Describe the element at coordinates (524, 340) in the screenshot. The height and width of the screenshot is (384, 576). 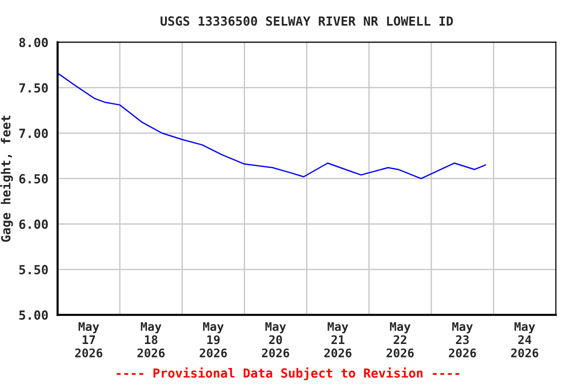
I see `x-tick-label: May 24 2026` at that location.